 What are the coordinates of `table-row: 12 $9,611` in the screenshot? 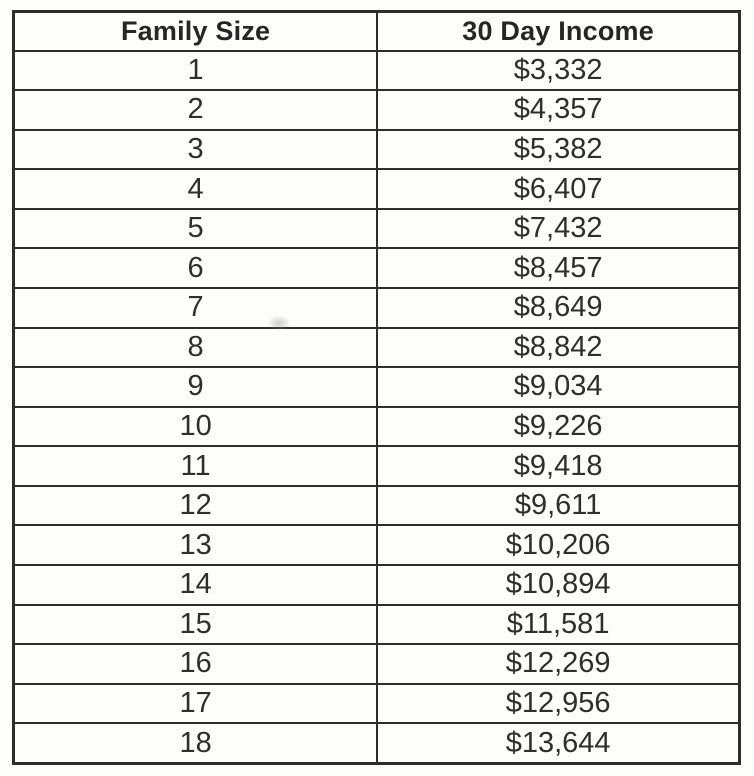 It's located at (376, 505).